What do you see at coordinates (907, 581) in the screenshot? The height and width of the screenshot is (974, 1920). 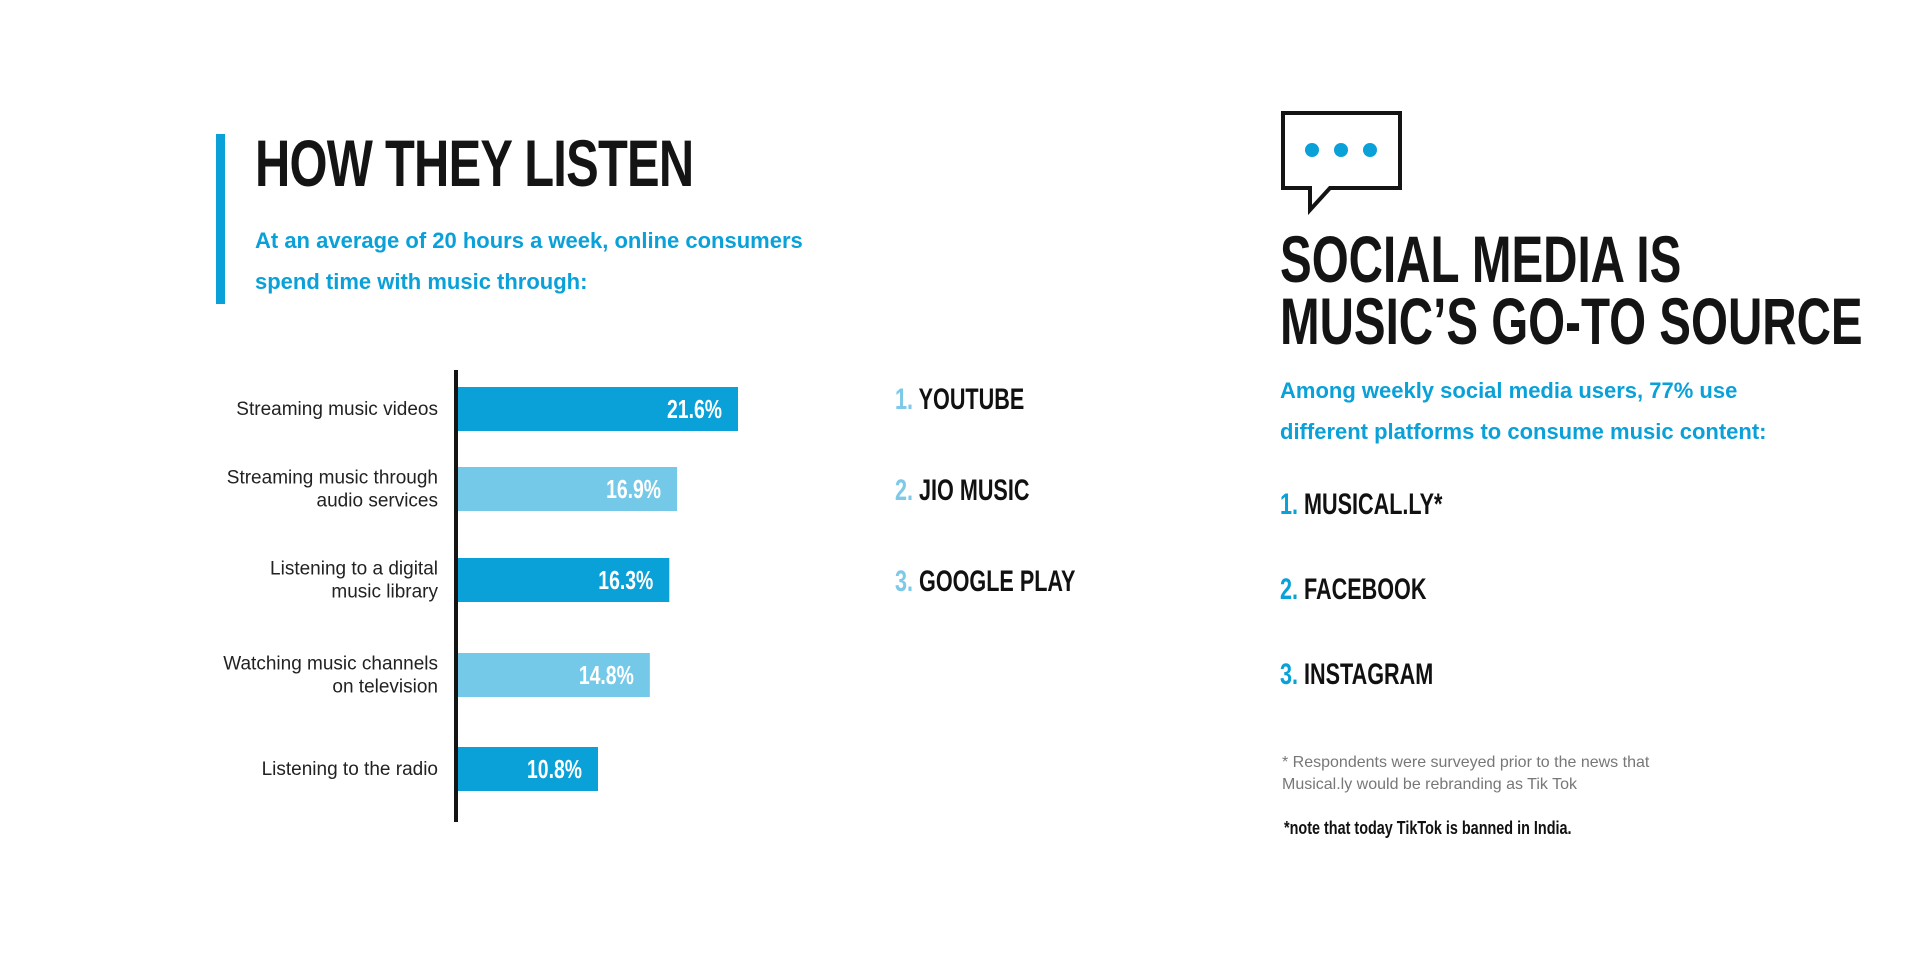 I see `listen-rank-number: 3.` at bounding box center [907, 581].